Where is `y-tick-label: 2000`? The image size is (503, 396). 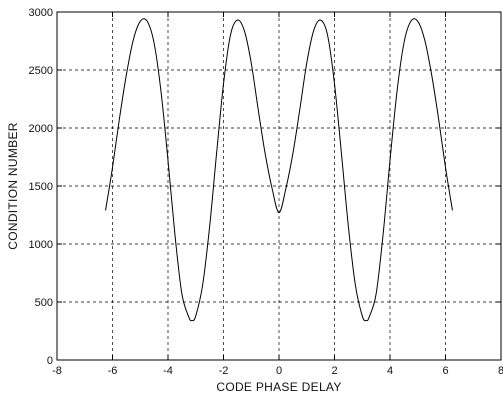
y-tick-label: 2000 is located at coordinates (41, 129).